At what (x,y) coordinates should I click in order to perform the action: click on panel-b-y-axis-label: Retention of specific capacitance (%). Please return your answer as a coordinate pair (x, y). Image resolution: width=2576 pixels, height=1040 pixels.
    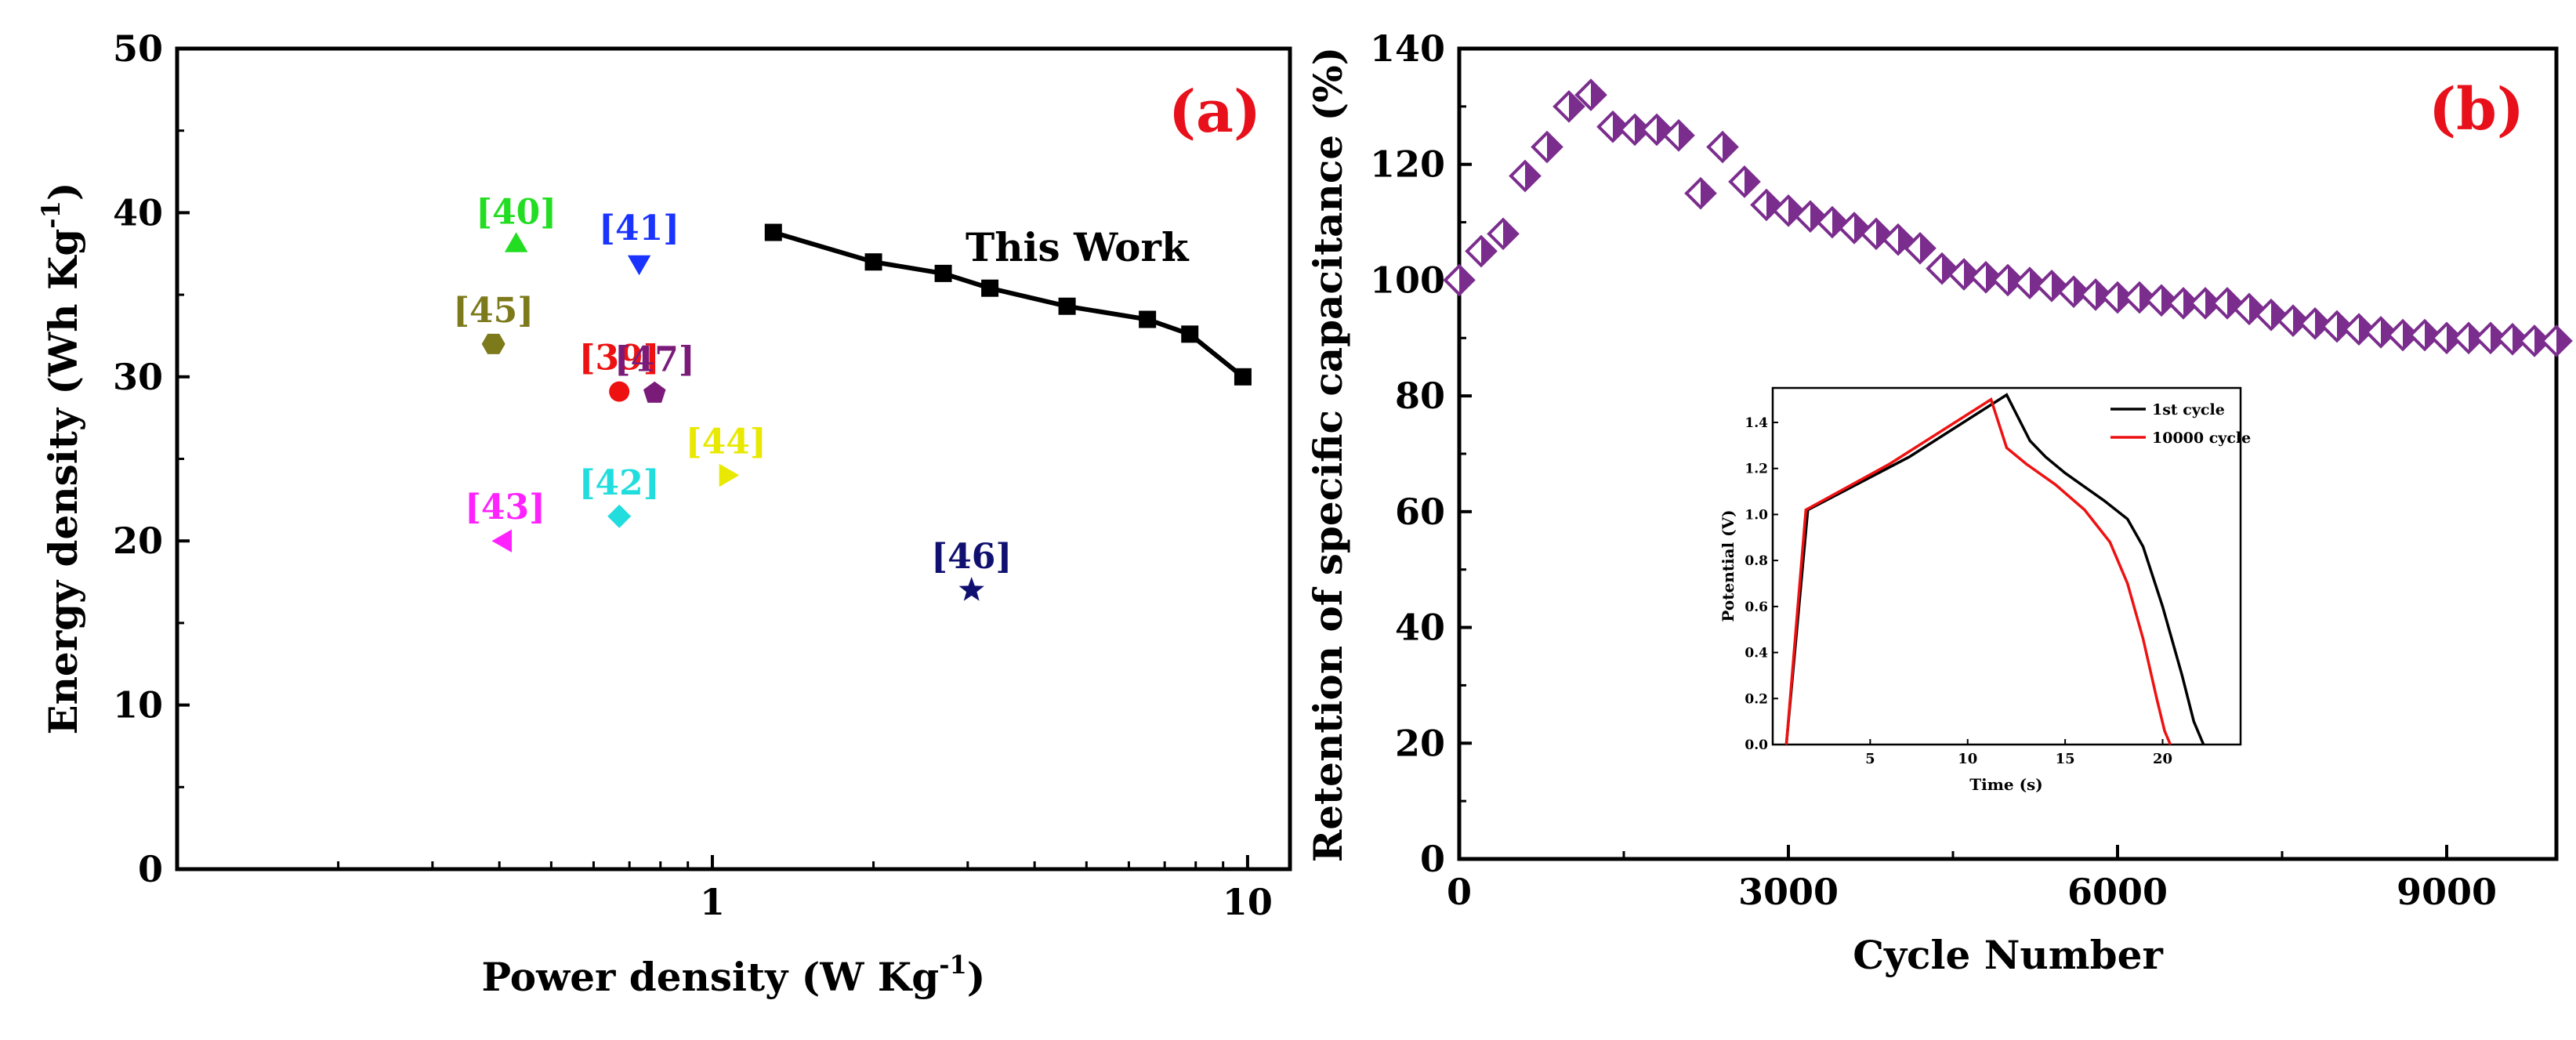
    Looking at the image, I should click on (1328, 455).